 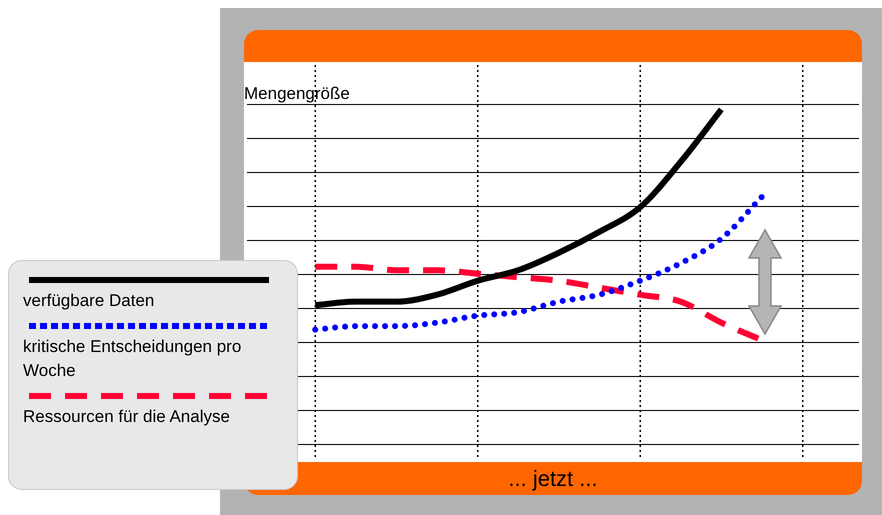 I want to click on legend-label: Ressourcen für die Analyse, so click(x=127, y=417).